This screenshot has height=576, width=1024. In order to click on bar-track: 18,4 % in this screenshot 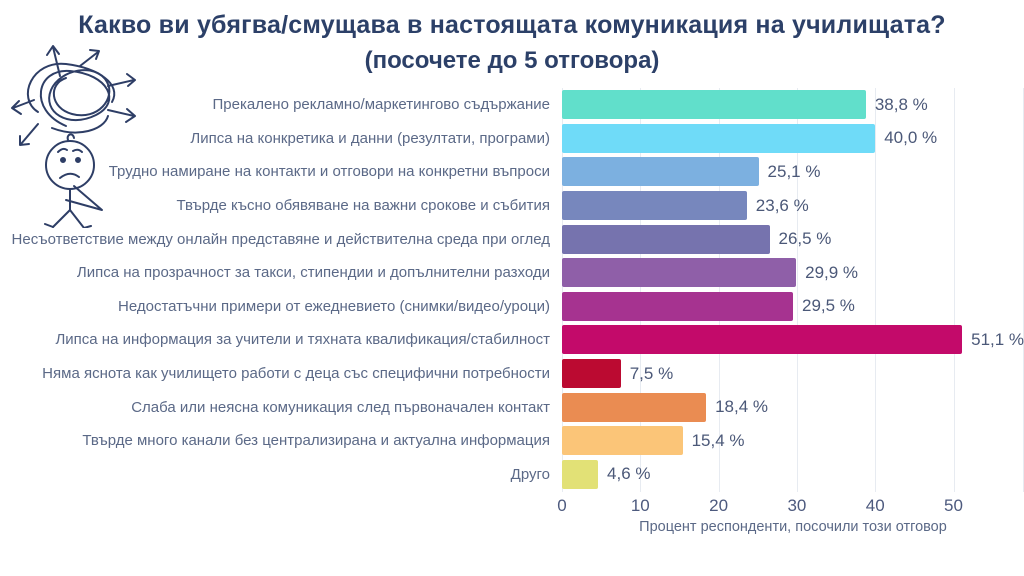, I will do `click(793, 407)`.